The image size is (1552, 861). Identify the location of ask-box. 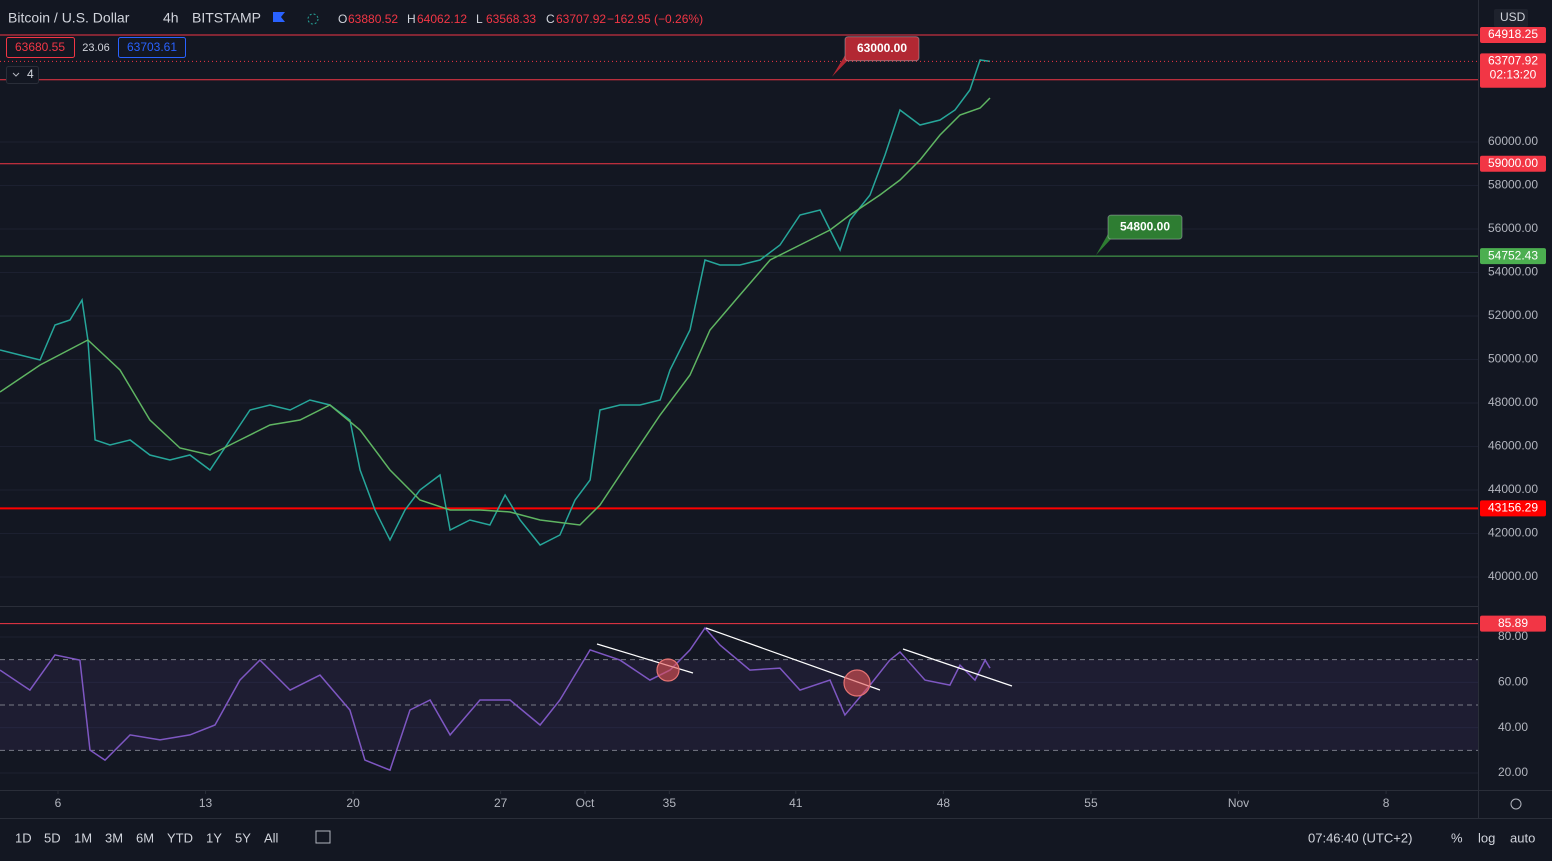
(152, 47).